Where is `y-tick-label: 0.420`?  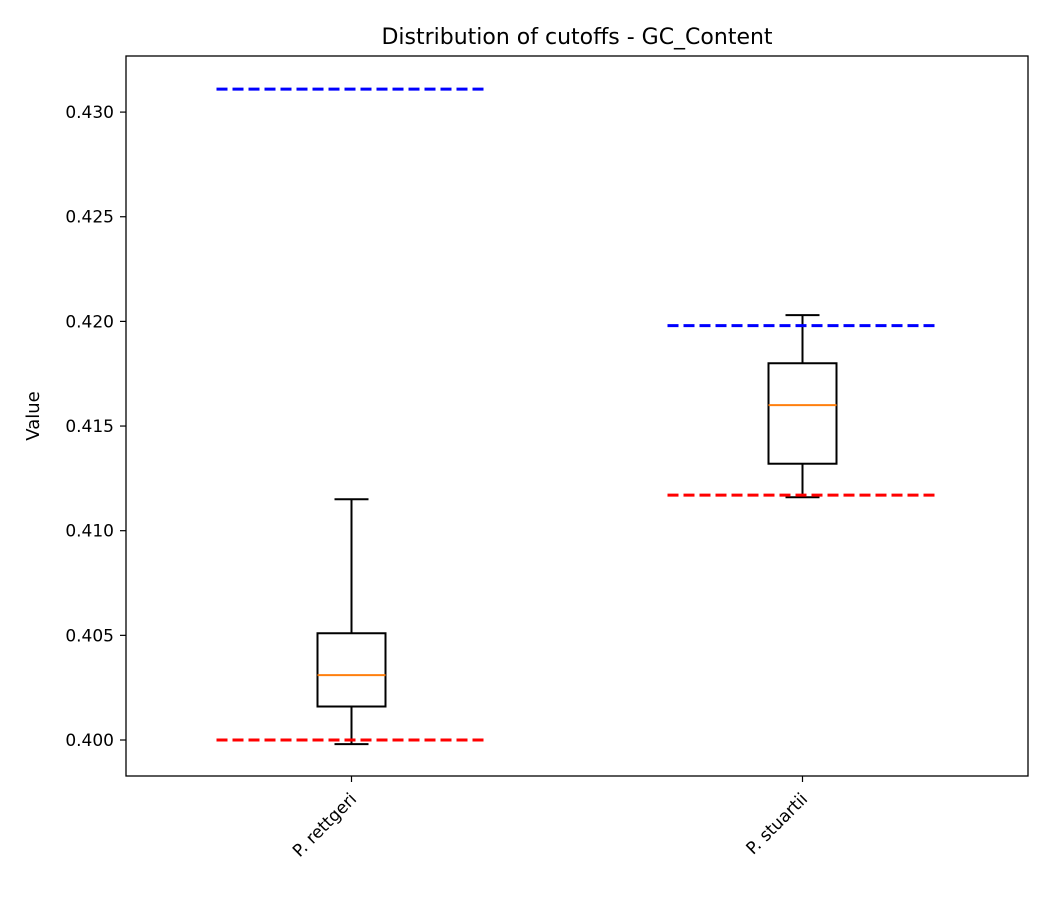
y-tick-label: 0.420 is located at coordinates (89, 322).